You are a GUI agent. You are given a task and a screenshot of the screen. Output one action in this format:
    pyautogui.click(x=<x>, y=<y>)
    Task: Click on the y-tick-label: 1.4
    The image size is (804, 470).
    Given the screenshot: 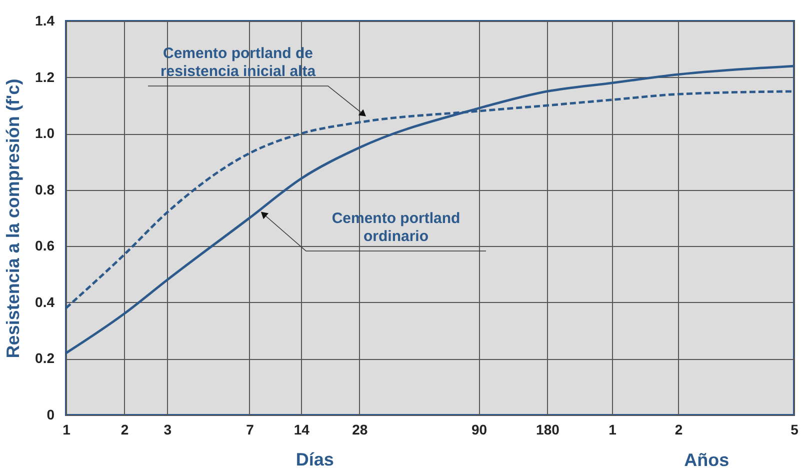 What is the action you would take?
    pyautogui.click(x=45, y=20)
    